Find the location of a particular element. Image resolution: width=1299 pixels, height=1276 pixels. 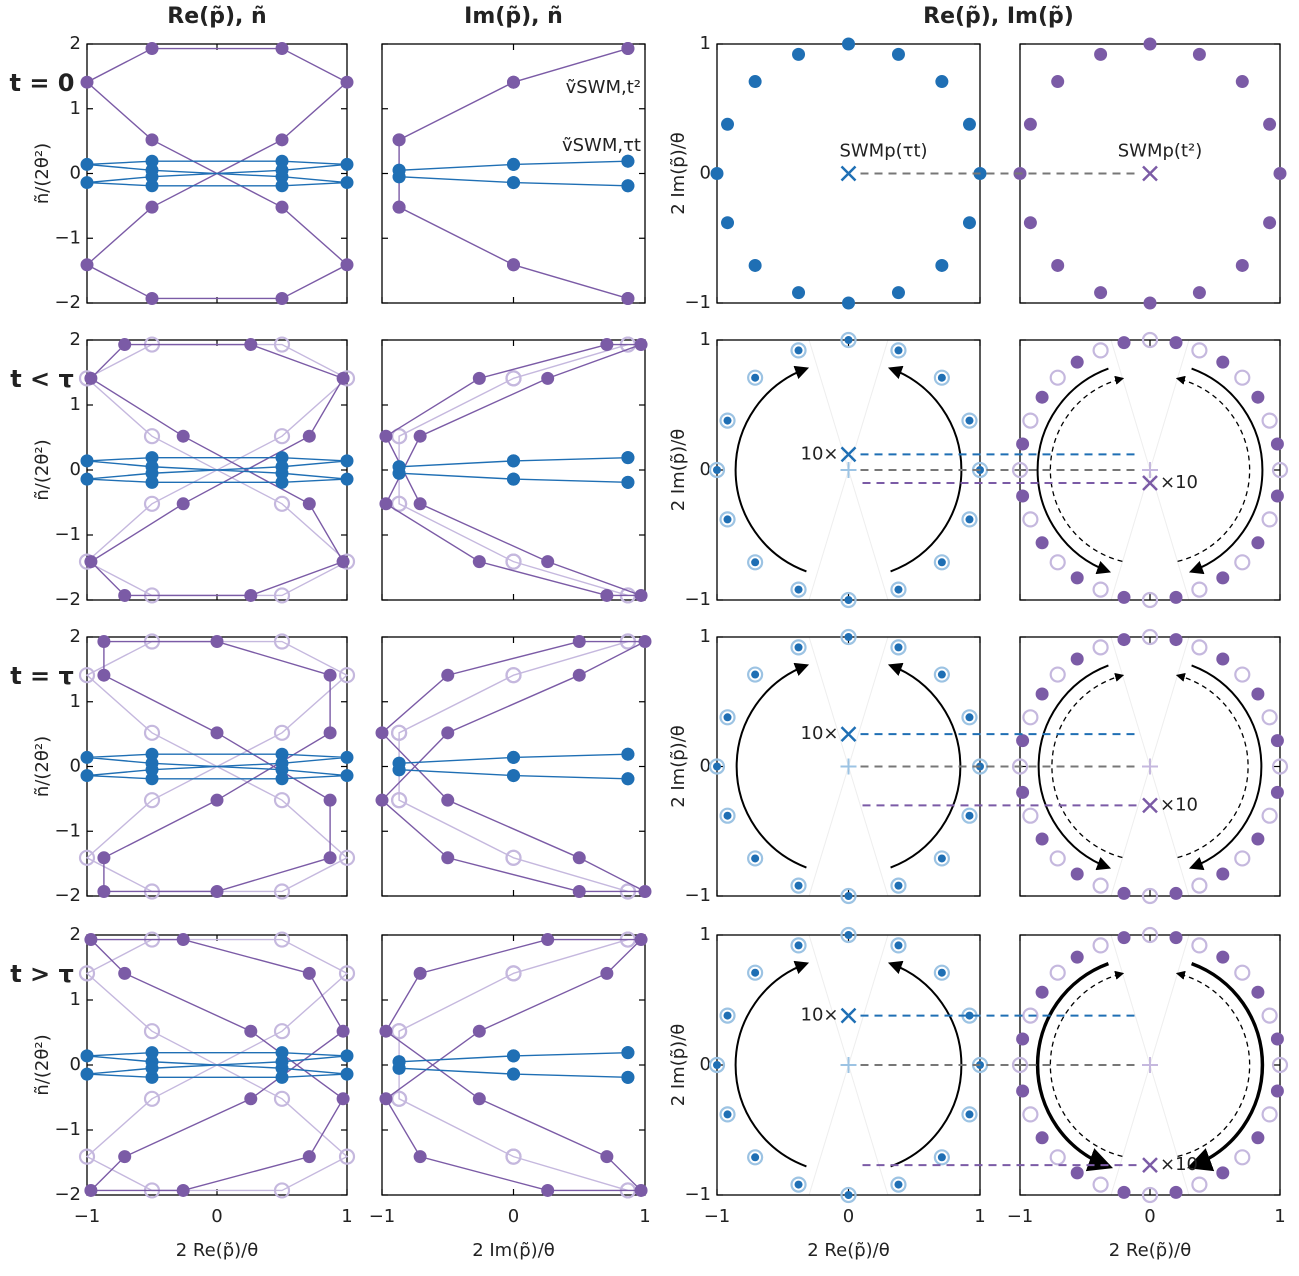

y-tick-label: −1 is located at coordinates (697, 1194).